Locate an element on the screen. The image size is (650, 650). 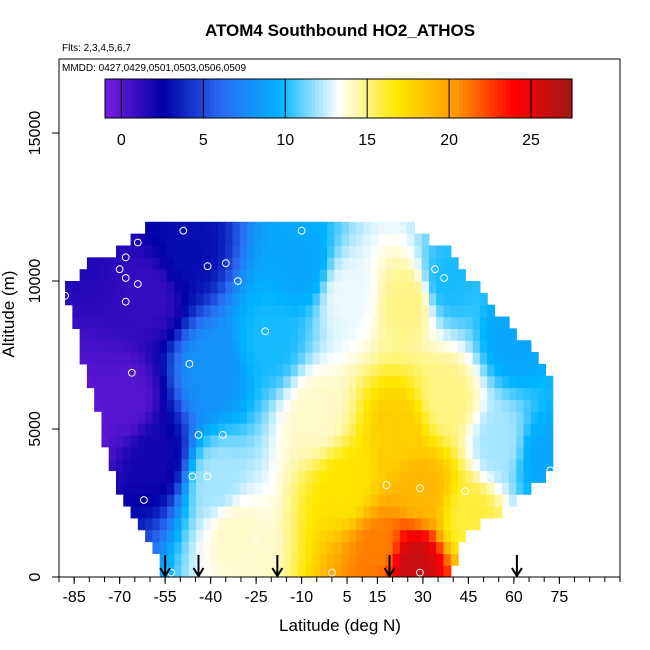
colorbar-tick-label: 20 is located at coordinates (449, 140).